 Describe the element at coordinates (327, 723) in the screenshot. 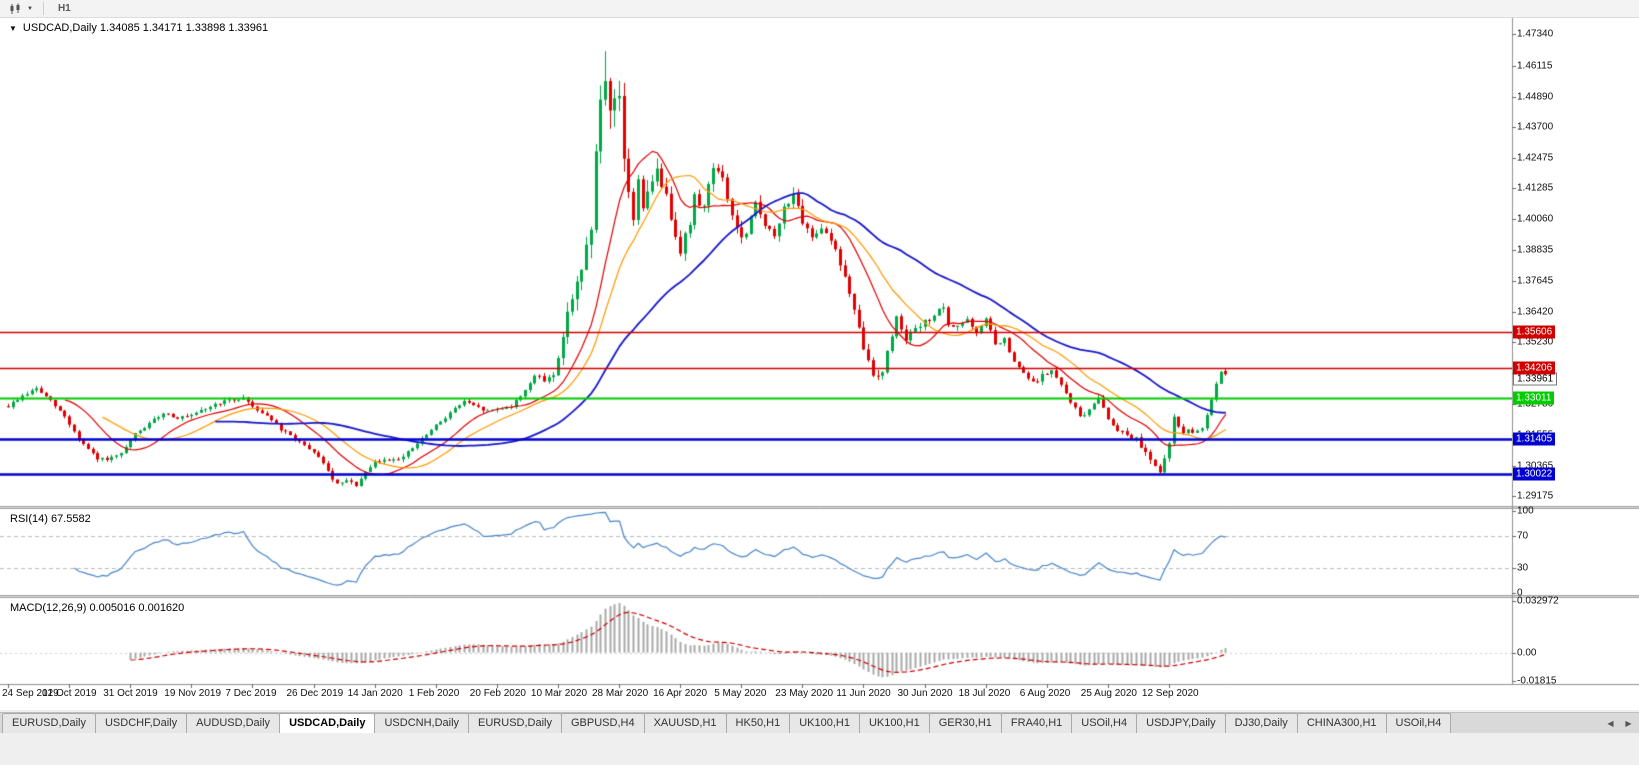

I see `tab-usdcad-daily: USDCAD,Daily` at that location.